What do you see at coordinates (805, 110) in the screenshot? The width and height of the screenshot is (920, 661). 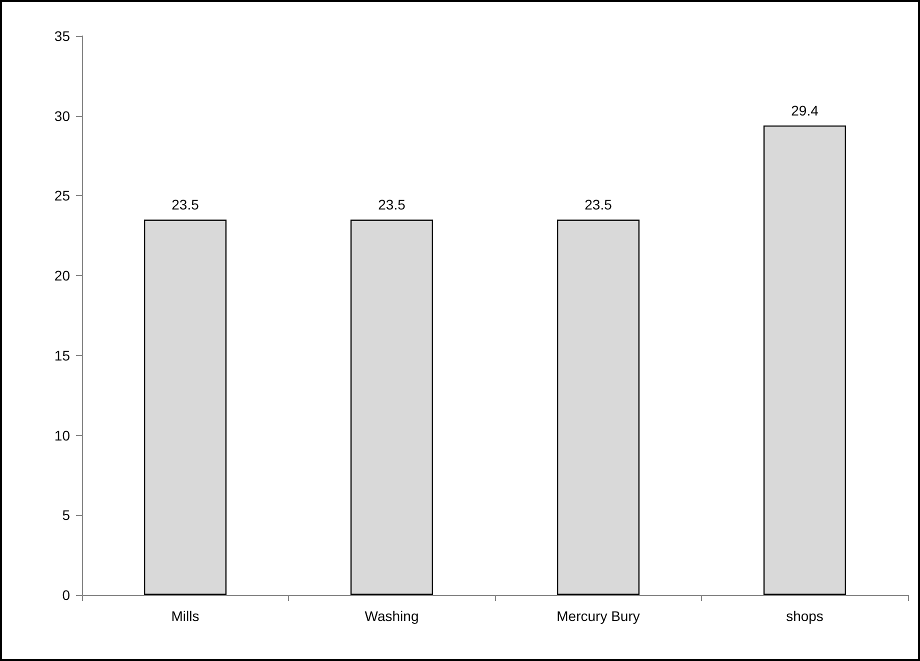 I see `data-label: 29.4` at bounding box center [805, 110].